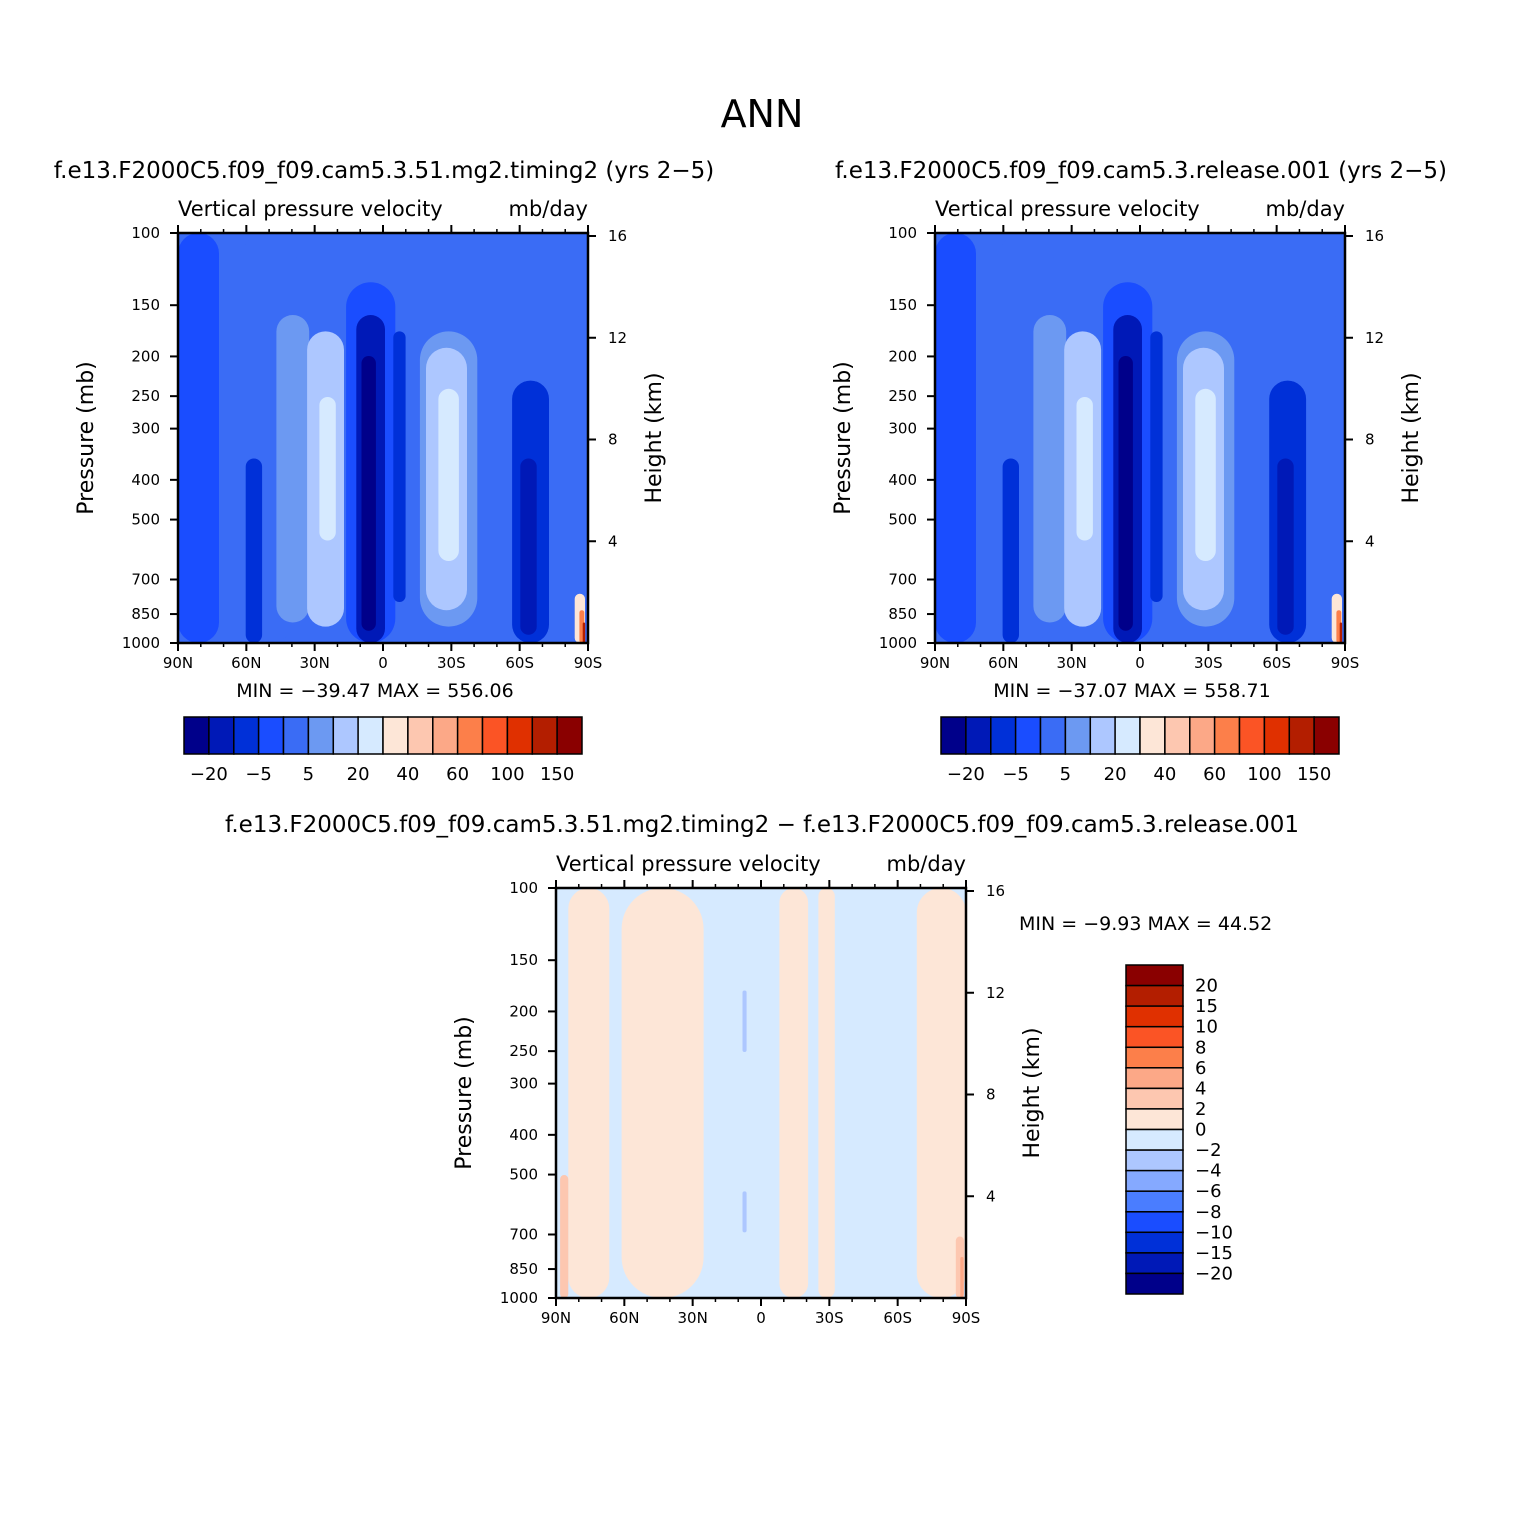 This screenshot has width=1524, height=1524. I want to click on colorbar-label: 6, so click(1200, 1068).